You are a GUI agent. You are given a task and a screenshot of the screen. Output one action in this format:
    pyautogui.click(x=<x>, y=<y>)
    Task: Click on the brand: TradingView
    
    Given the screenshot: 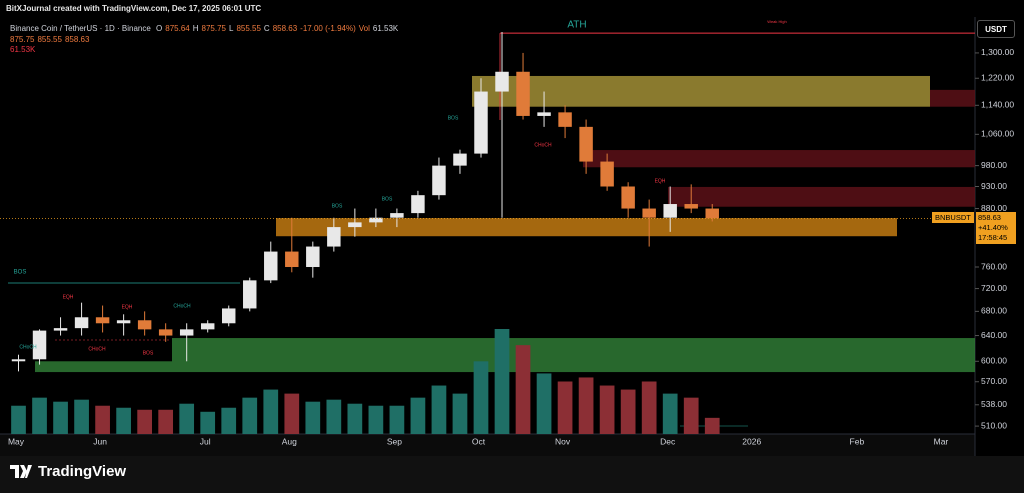 What is the action you would take?
    pyautogui.click(x=68, y=471)
    